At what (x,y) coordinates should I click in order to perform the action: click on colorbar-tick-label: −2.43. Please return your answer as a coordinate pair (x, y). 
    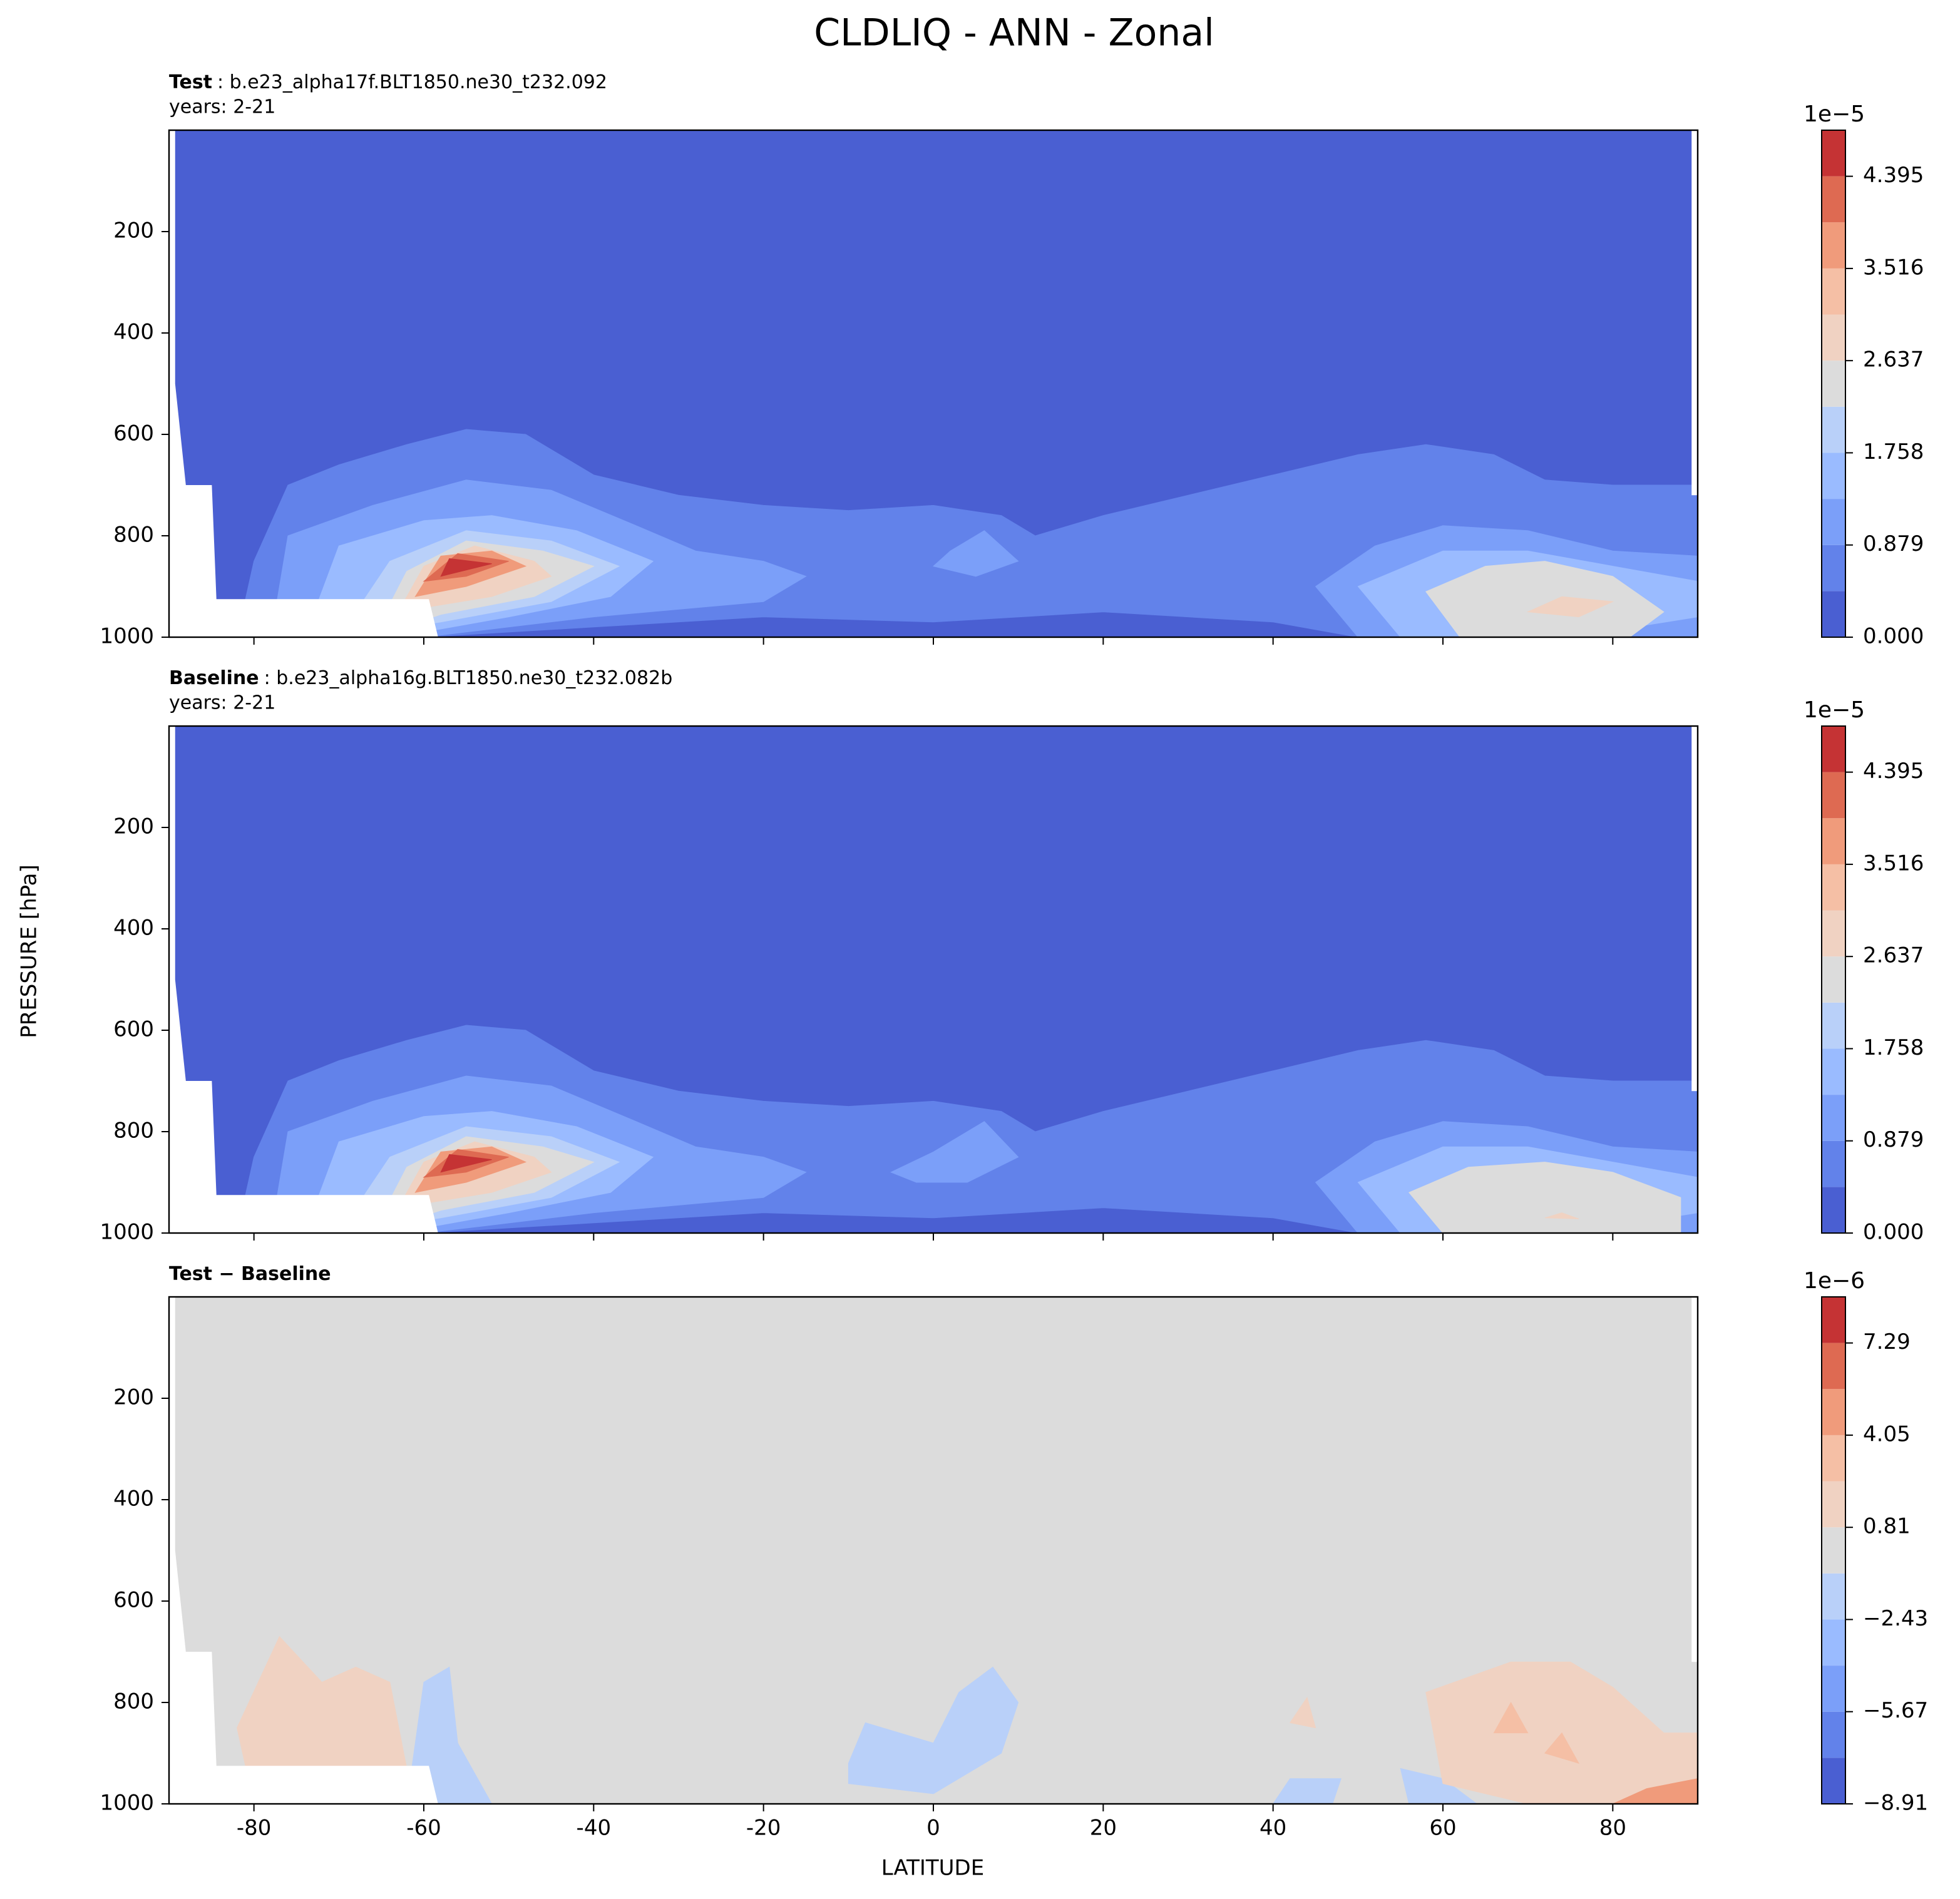
    Looking at the image, I should click on (1895, 1618).